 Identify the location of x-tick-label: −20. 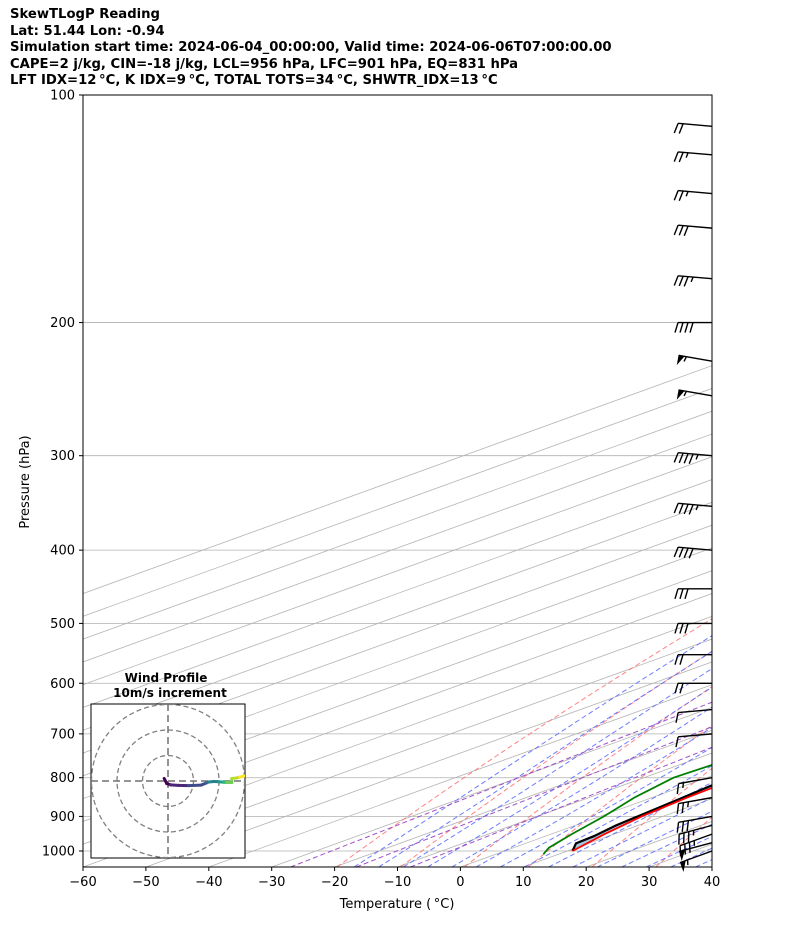
(334, 882).